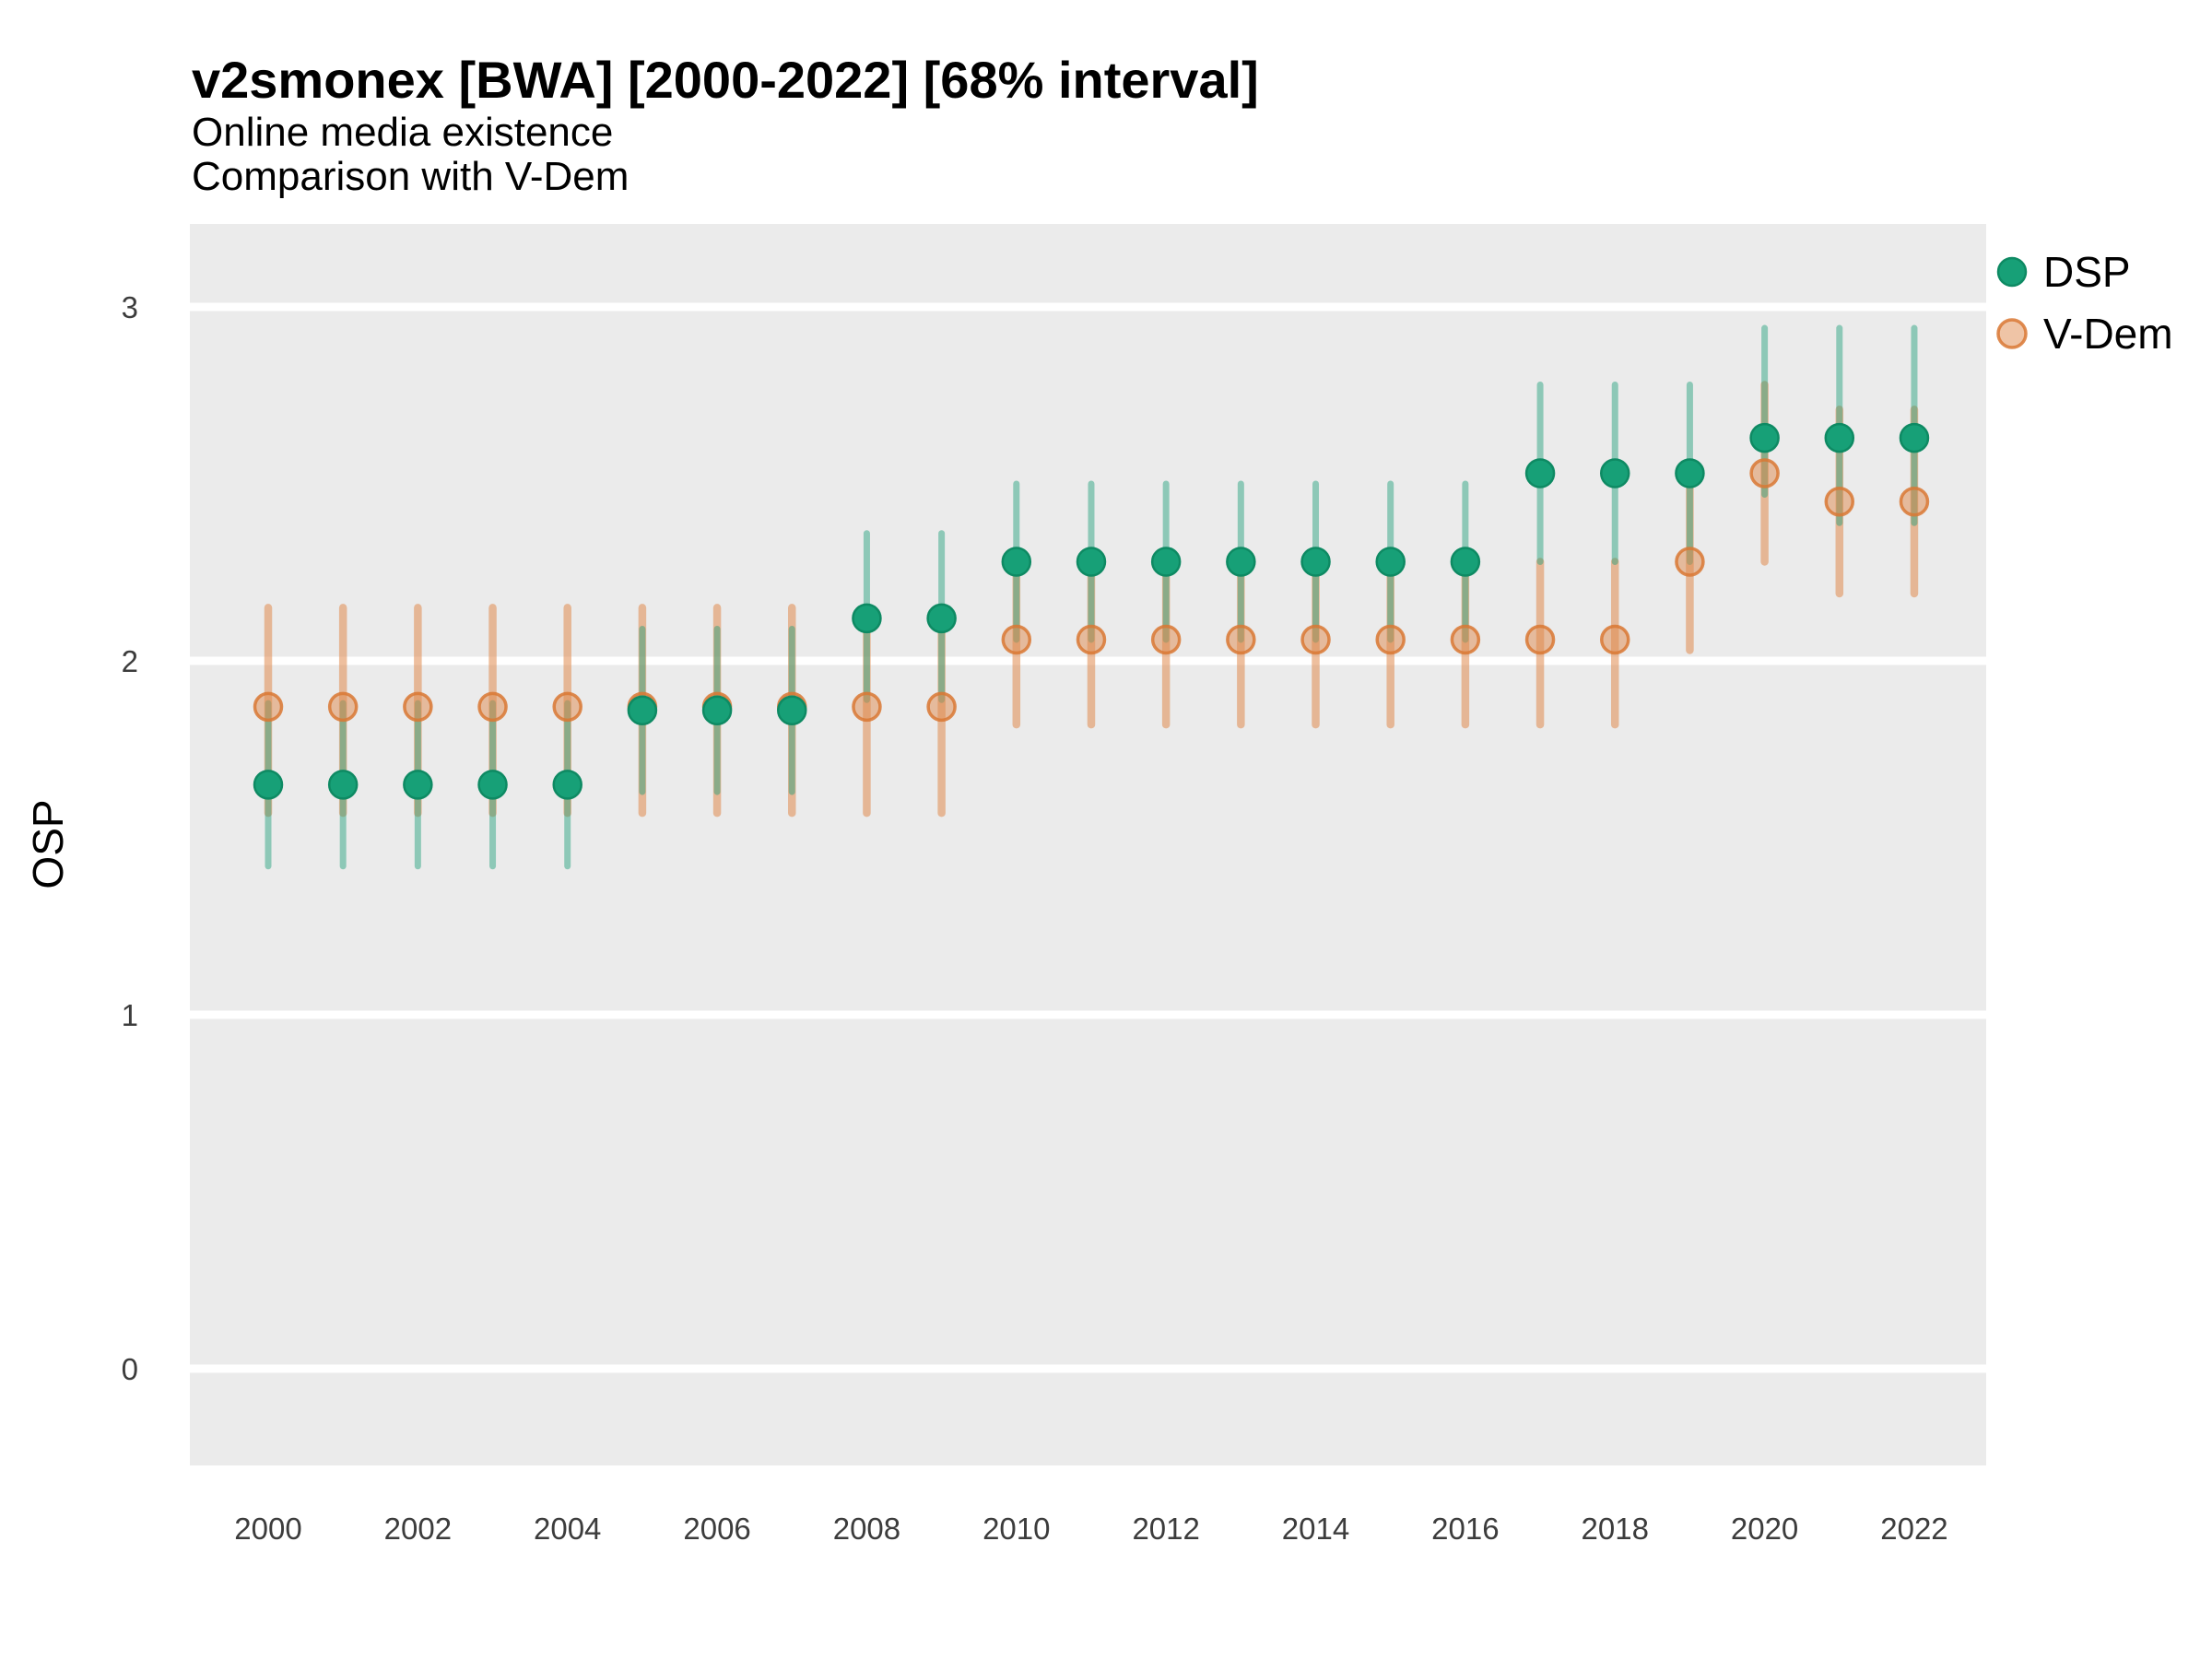 This screenshot has height=1659, width=2212. Describe the element at coordinates (268, 785) in the screenshot. I see `dsp-point-2000` at that location.